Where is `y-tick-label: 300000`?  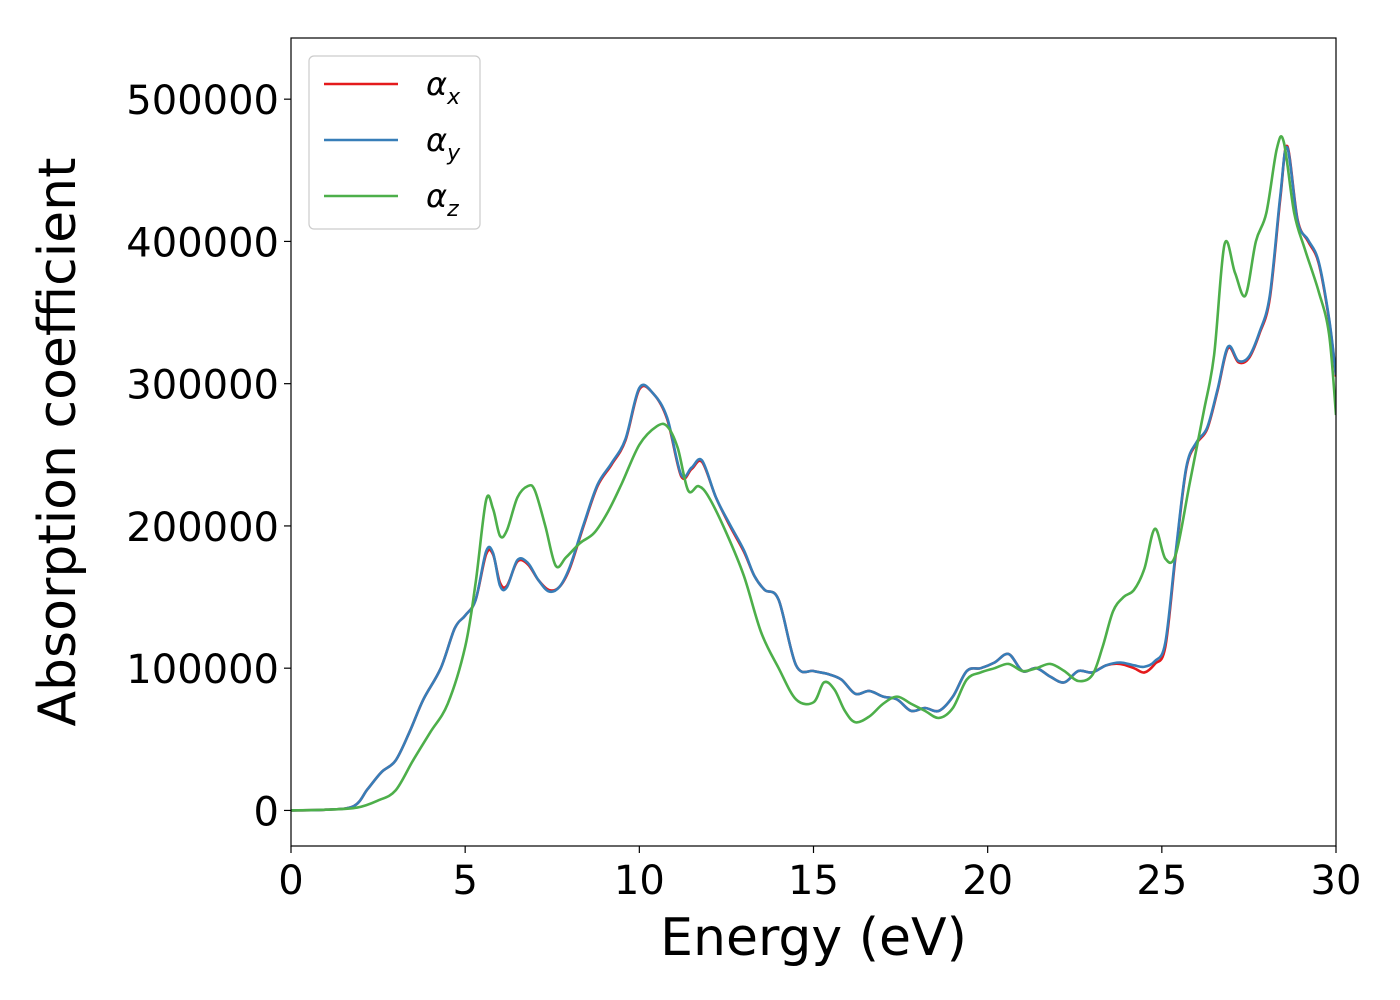
y-tick-label: 300000 is located at coordinates (202, 386).